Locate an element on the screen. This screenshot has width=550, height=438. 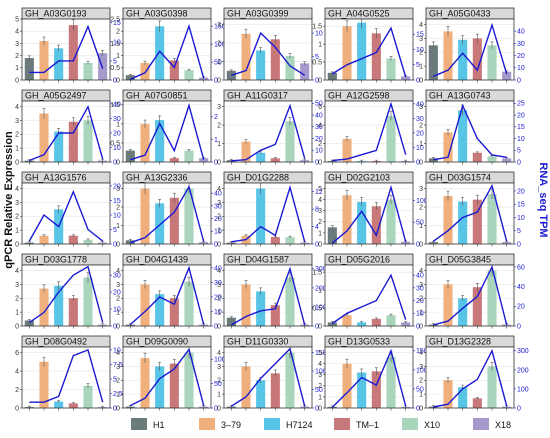
tick-label-left: 1.5 is located at coordinates (115, 105).